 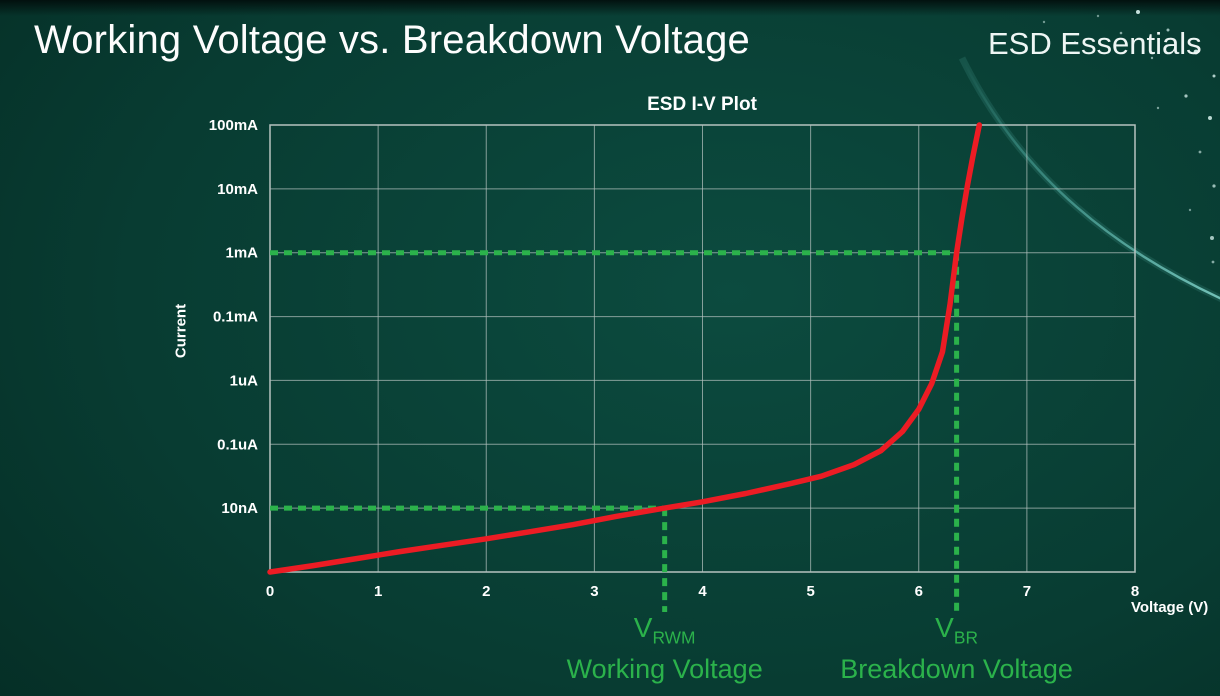 What do you see at coordinates (965, 637) in the screenshot?
I see `vbr-symbol-subscript: BR` at bounding box center [965, 637].